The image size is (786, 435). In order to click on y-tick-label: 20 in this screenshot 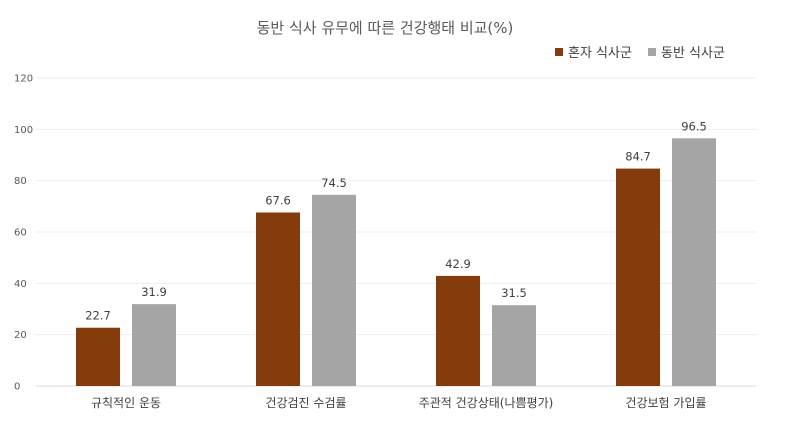, I will do `click(20, 335)`.